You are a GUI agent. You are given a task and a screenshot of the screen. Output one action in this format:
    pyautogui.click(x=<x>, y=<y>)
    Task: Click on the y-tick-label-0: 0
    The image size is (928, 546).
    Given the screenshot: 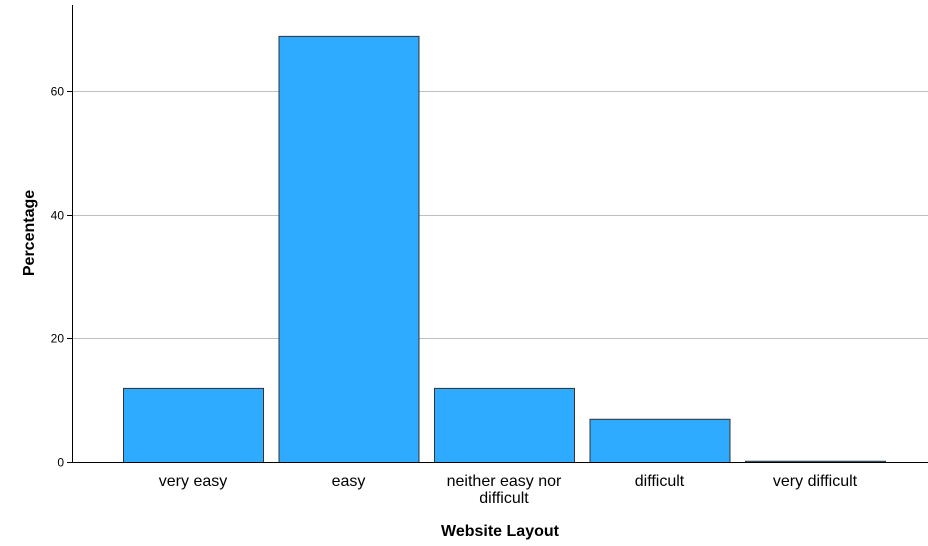 What is the action you would take?
    pyautogui.click(x=60, y=463)
    